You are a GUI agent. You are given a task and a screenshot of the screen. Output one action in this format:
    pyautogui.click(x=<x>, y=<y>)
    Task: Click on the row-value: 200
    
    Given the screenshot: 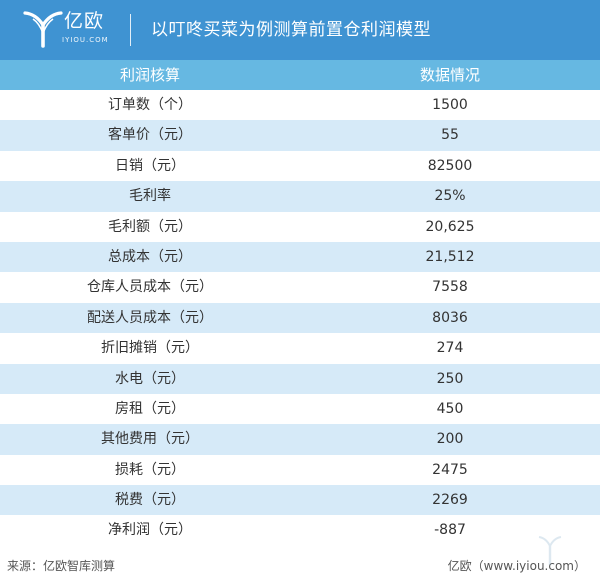 What is the action you would take?
    pyautogui.click(x=450, y=439)
    